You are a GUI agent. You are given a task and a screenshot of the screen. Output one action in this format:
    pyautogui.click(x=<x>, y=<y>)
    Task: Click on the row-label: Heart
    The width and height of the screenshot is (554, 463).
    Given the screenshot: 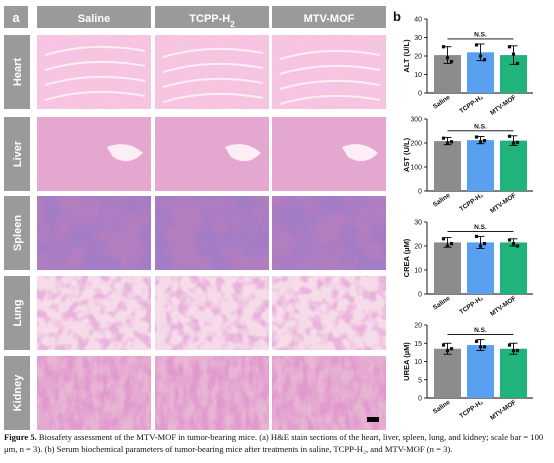 What is the action you would take?
    pyautogui.click(x=18, y=72)
    